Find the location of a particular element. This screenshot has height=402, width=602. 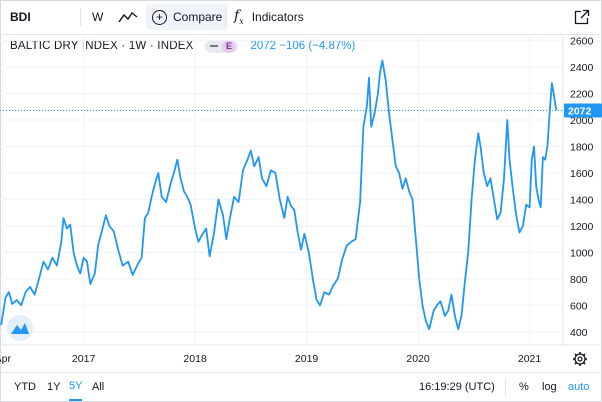

log-scale-toggle: log is located at coordinates (549, 387).